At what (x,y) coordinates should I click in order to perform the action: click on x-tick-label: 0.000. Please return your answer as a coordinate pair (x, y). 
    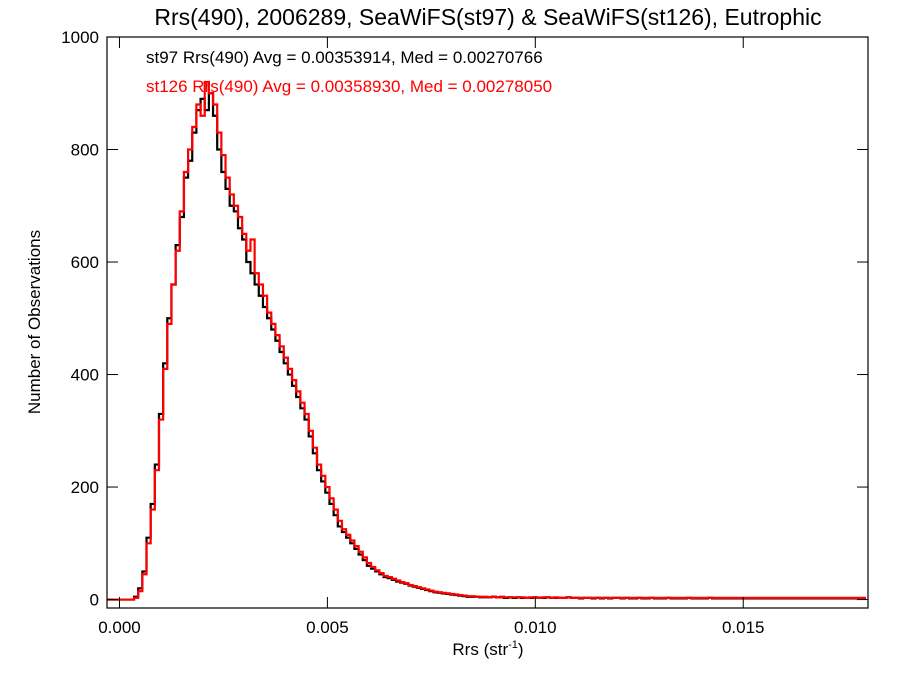
    Looking at the image, I should click on (119, 627).